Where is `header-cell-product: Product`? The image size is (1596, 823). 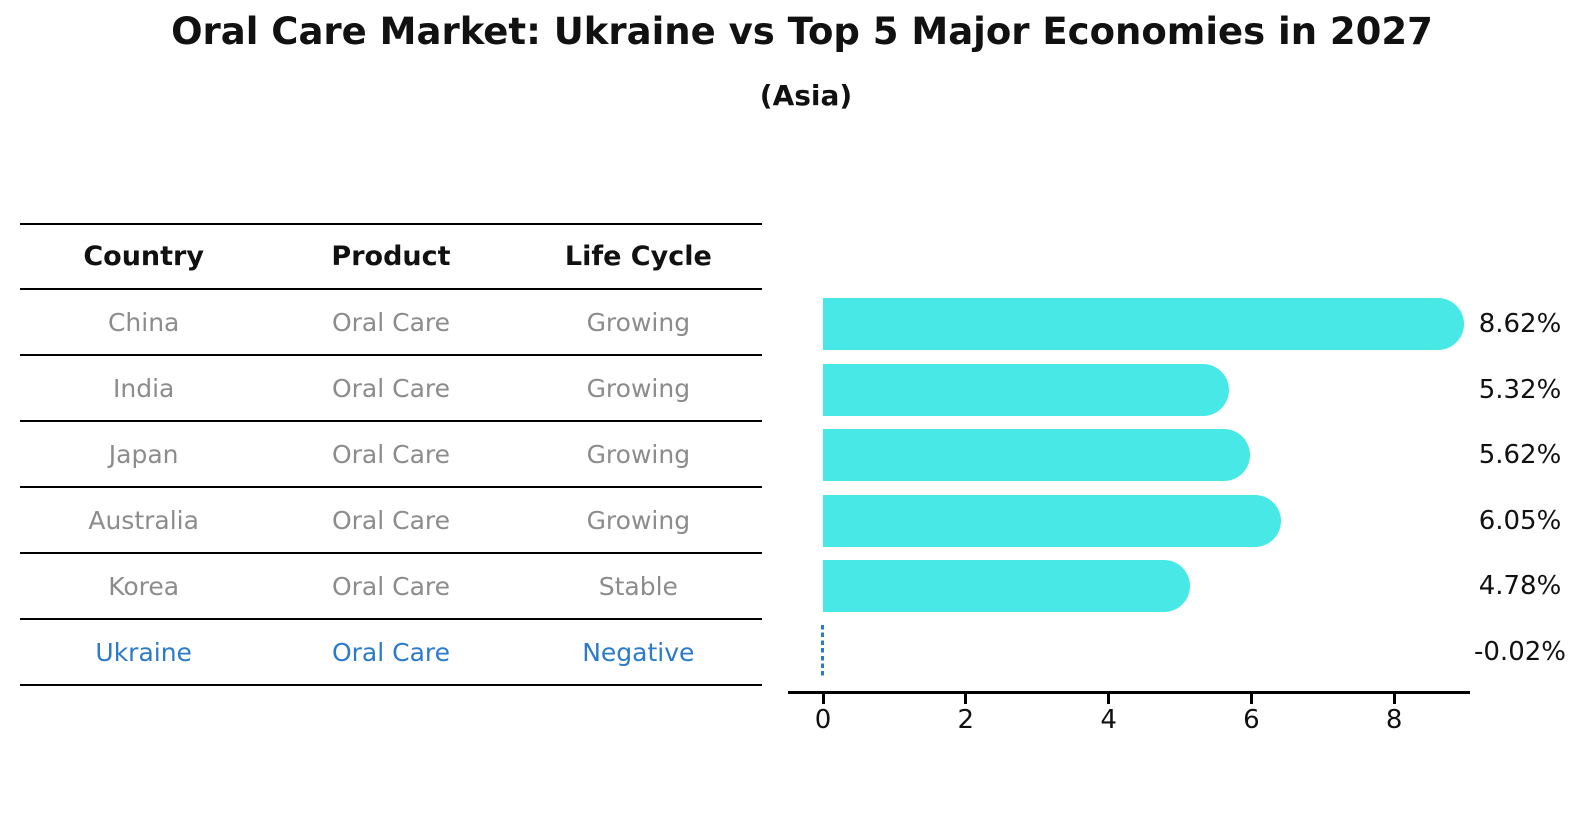 header-cell-product: Product is located at coordinates (391, 256).